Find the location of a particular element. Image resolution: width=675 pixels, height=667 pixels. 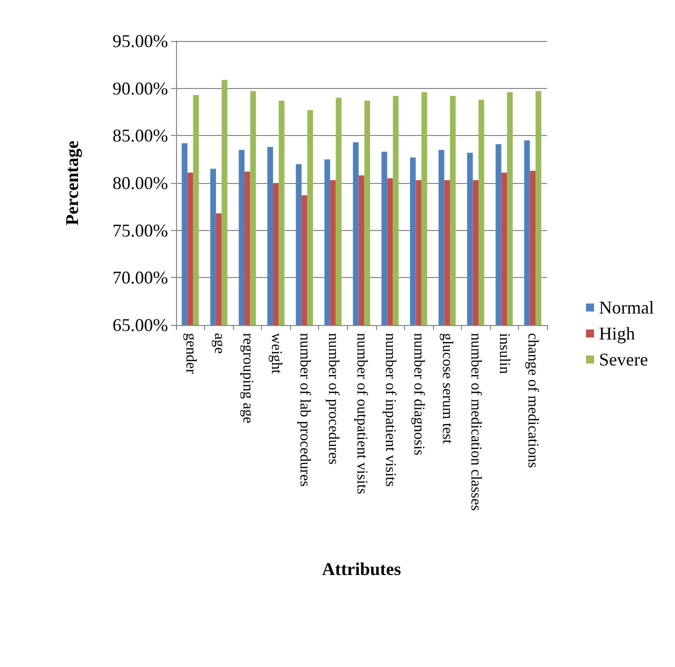

y-tick-label: 65.00% is located at coordinates (140, 325).